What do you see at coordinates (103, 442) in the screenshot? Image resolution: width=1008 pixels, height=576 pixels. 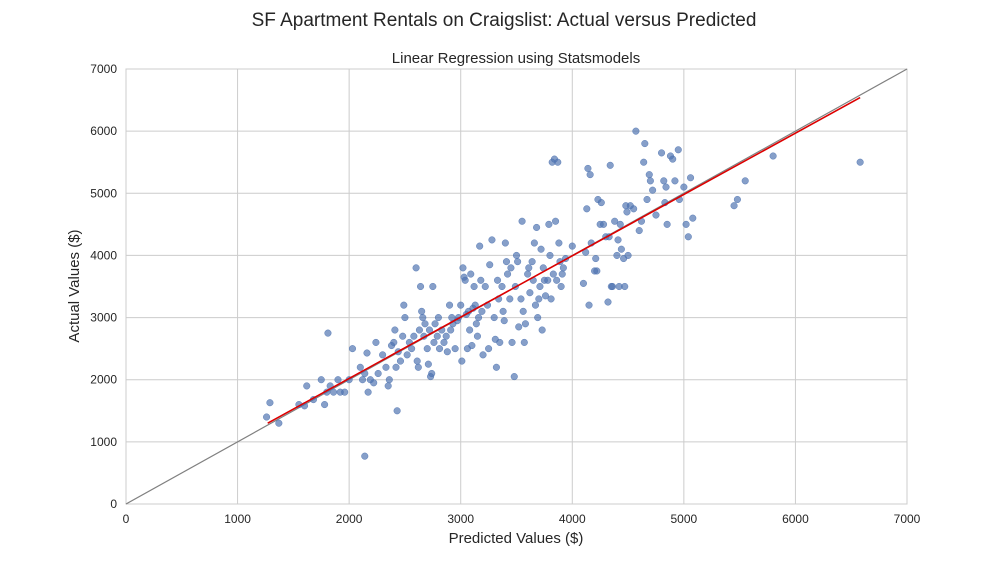 I see `y-tick-label: 1000` at bounding box center [103, 442].